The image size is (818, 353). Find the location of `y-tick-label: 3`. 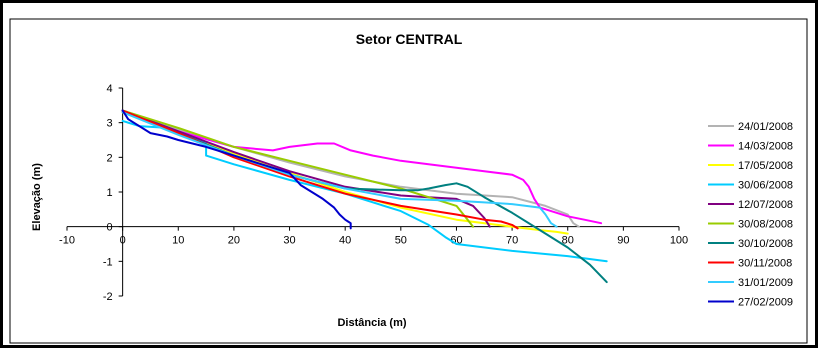

y-tick-label: 3 is located at coordinates (110, 124).